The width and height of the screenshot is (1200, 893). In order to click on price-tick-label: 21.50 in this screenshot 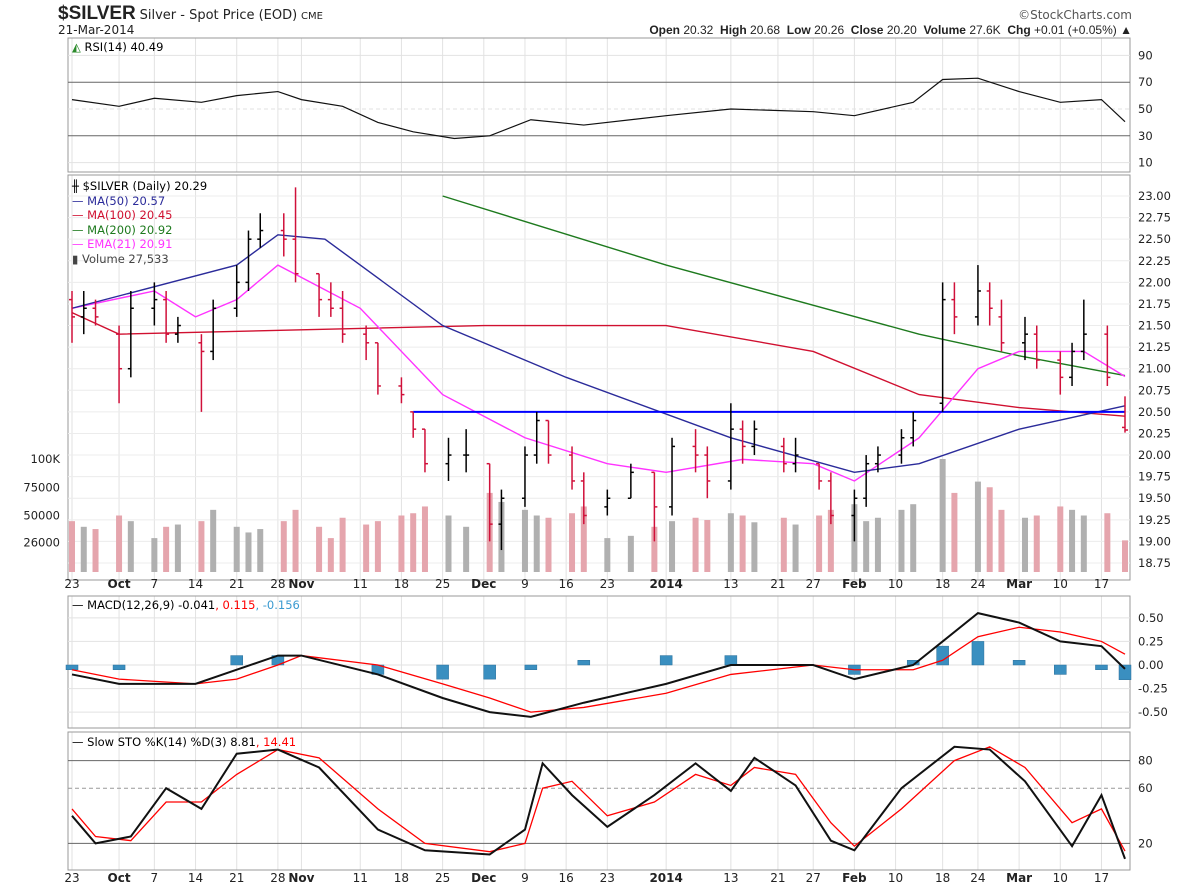, I will do `click(1154, 326)`.